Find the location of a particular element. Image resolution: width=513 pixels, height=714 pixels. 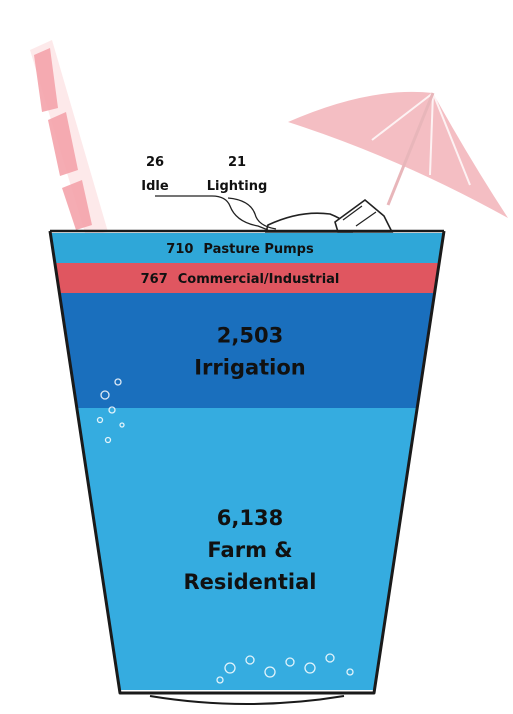

ice-cube-facet is located at coordinates (359, 216).